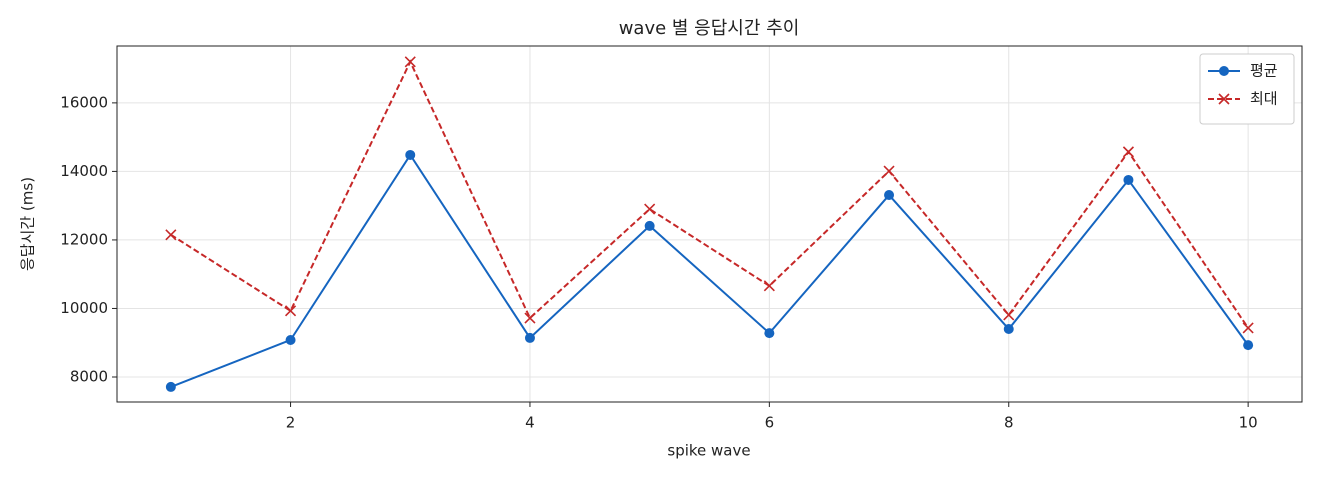 Image resolution: width=1320 pixels, height=484 pixels. I want to click on y-tick-label: 14000, so click(84, 171).